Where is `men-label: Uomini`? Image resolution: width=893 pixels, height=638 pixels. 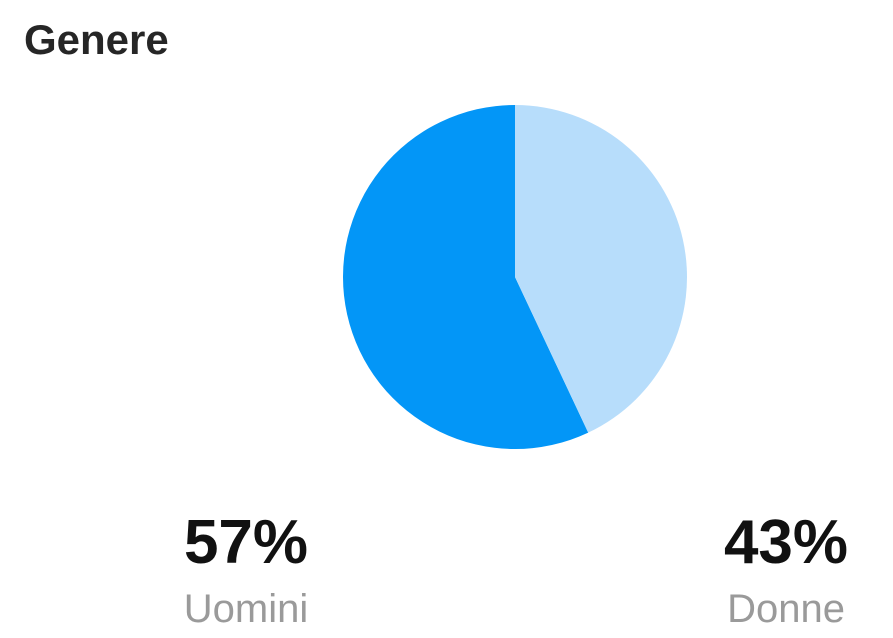
men-label: Uomini is located at coordinates (246, 609).